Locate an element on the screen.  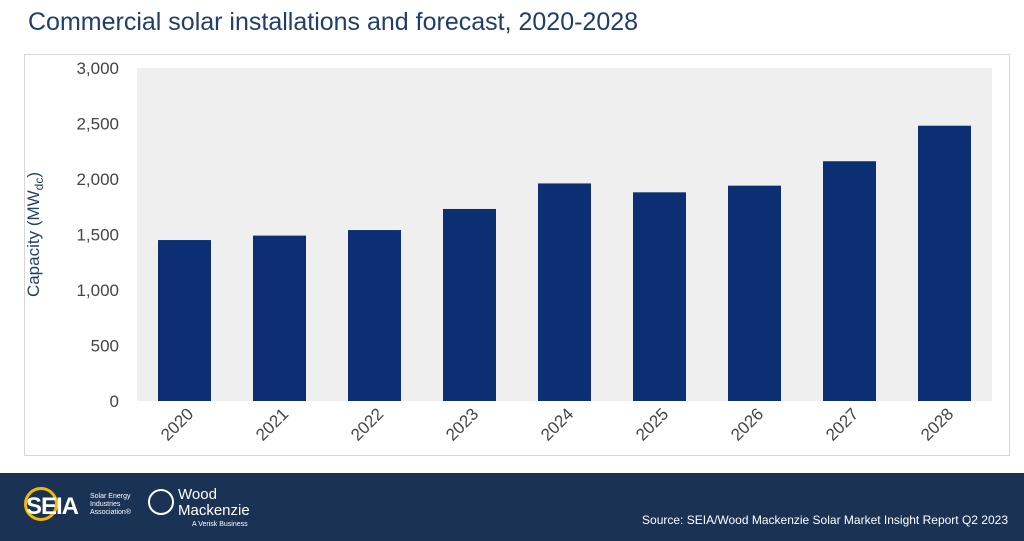
bar-2024 is located at coordinates (564, 292).